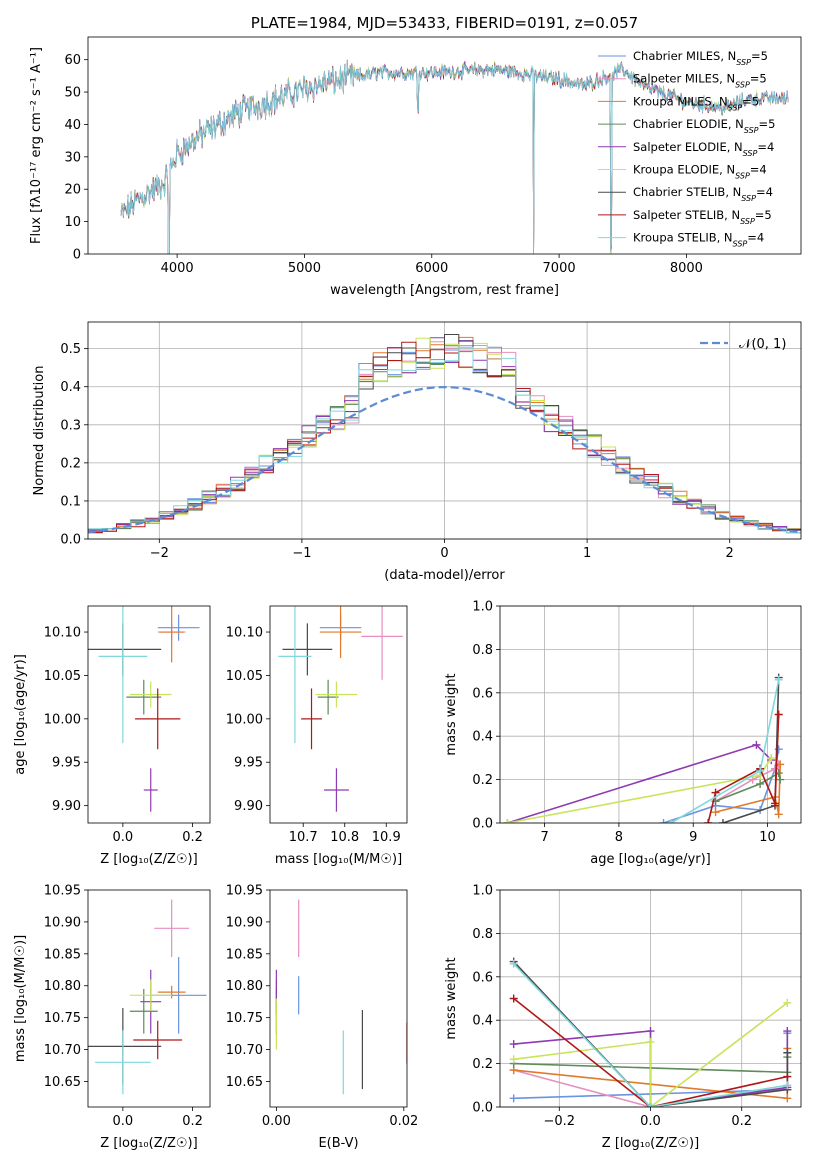 The width and height of the screenshot is (819, 1170). What do you see at coordinates (650, 859) in the screenshot?
I see `x-axis-label: age [log₁₀(age/yr)]` at bounding box center [650, 859].